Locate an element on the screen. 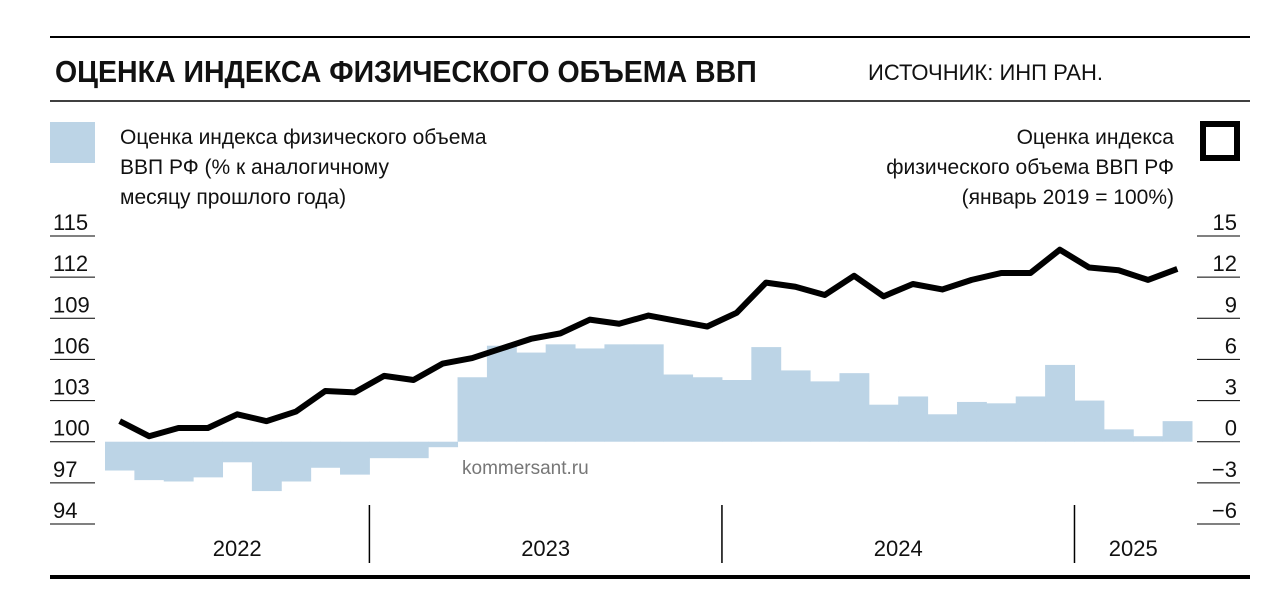  y-tick-label: 112 is located at coordinates (70, 263).